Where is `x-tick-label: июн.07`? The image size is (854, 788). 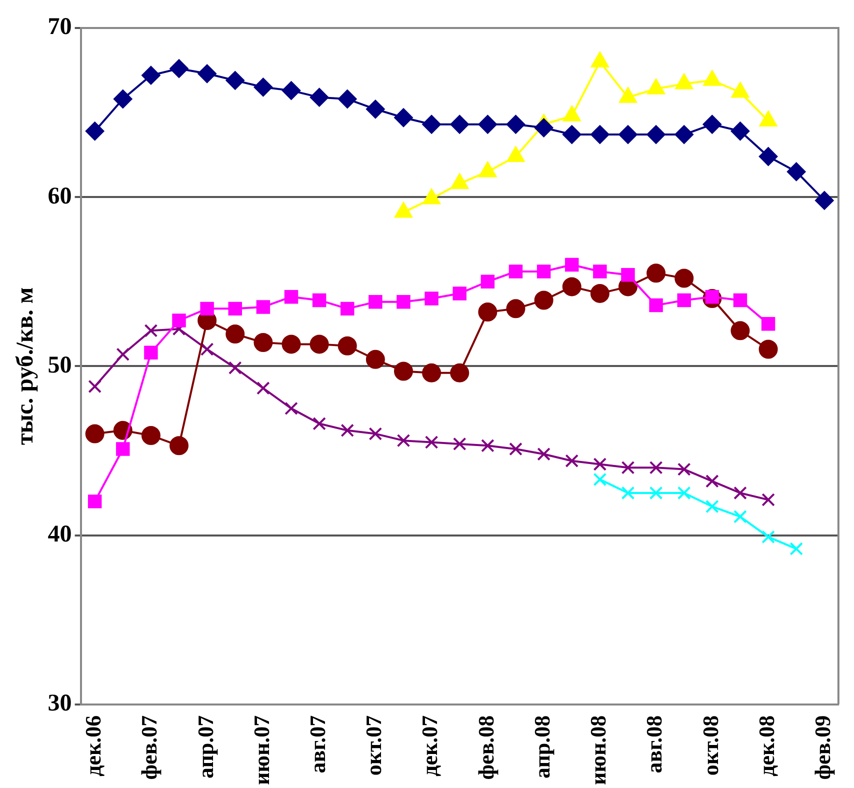 x-tick-label: июн.07 is located at coordinates (261, 750).